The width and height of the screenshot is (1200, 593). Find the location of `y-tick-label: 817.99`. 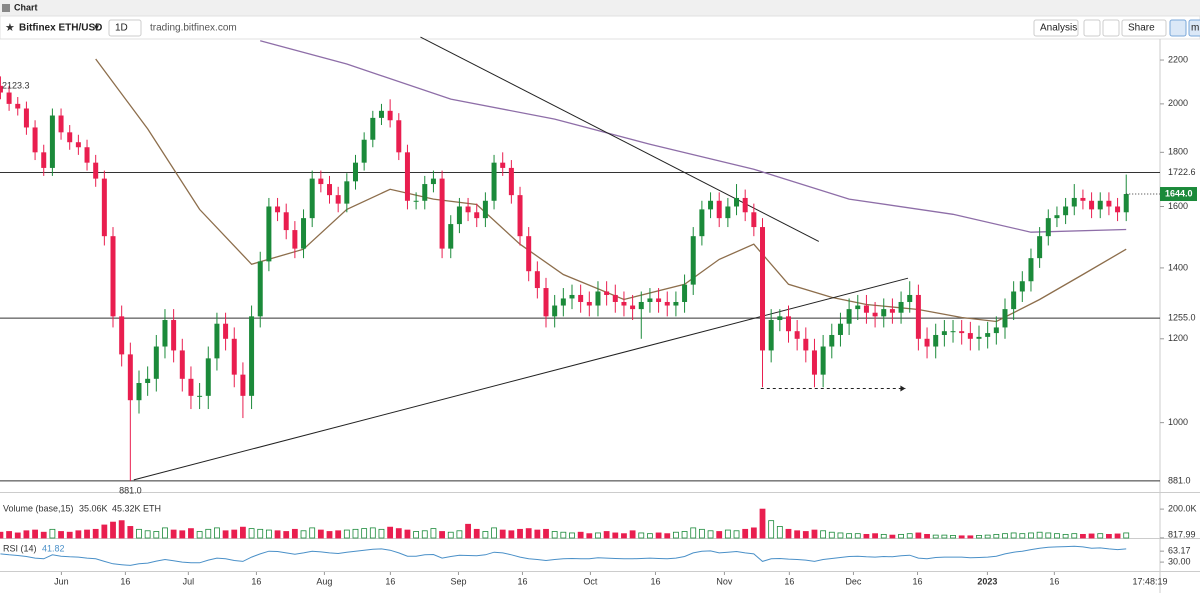

y-tick-label: 817.99 is located at coordinates (1182, 534).